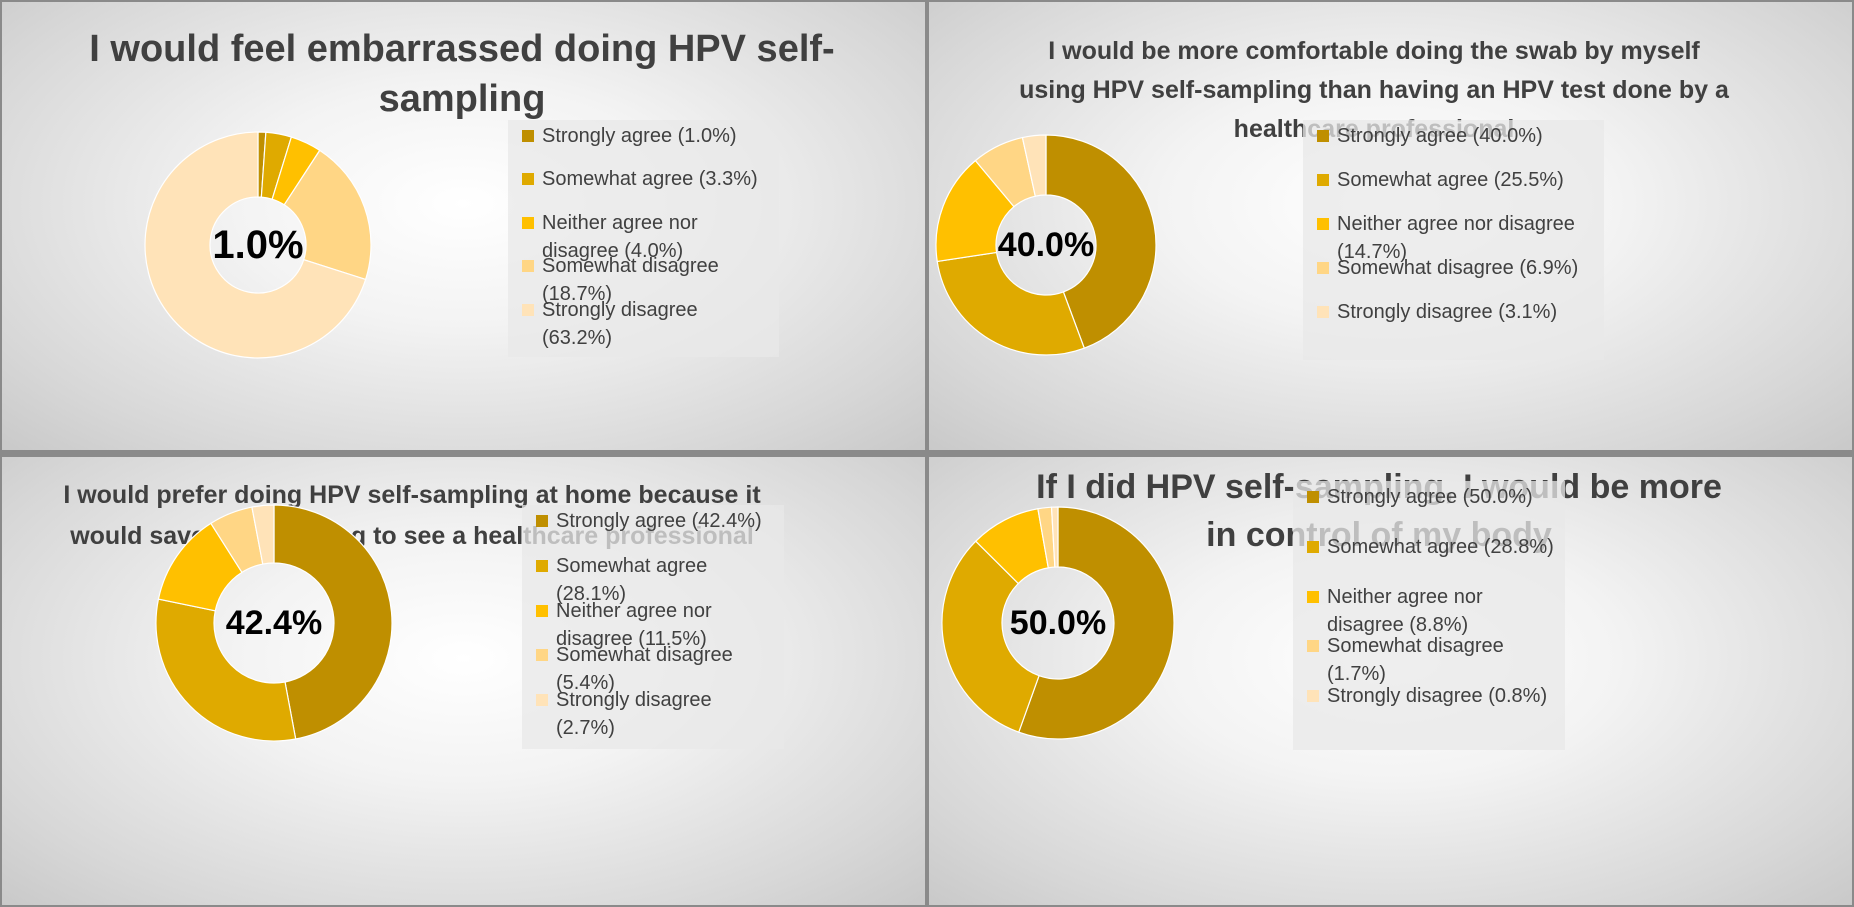 The width and height of the screenshot is (1854, 907). Describe the element at coordinates (1437, 696) in the screenshot. I see `legend-label: Strongly disagree (0.8%)` at that location.